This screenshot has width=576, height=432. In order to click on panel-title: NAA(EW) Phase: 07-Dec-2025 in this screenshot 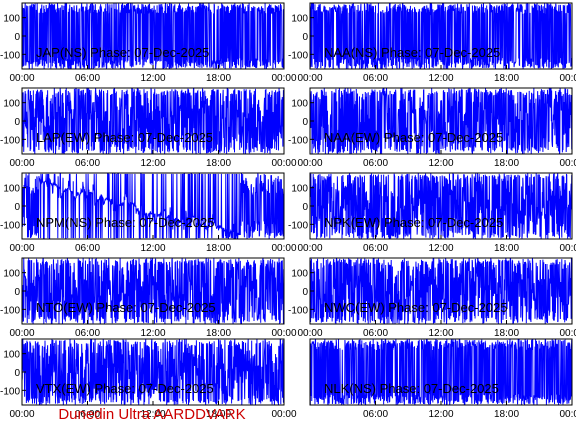, I will do `click(413, 137)`.